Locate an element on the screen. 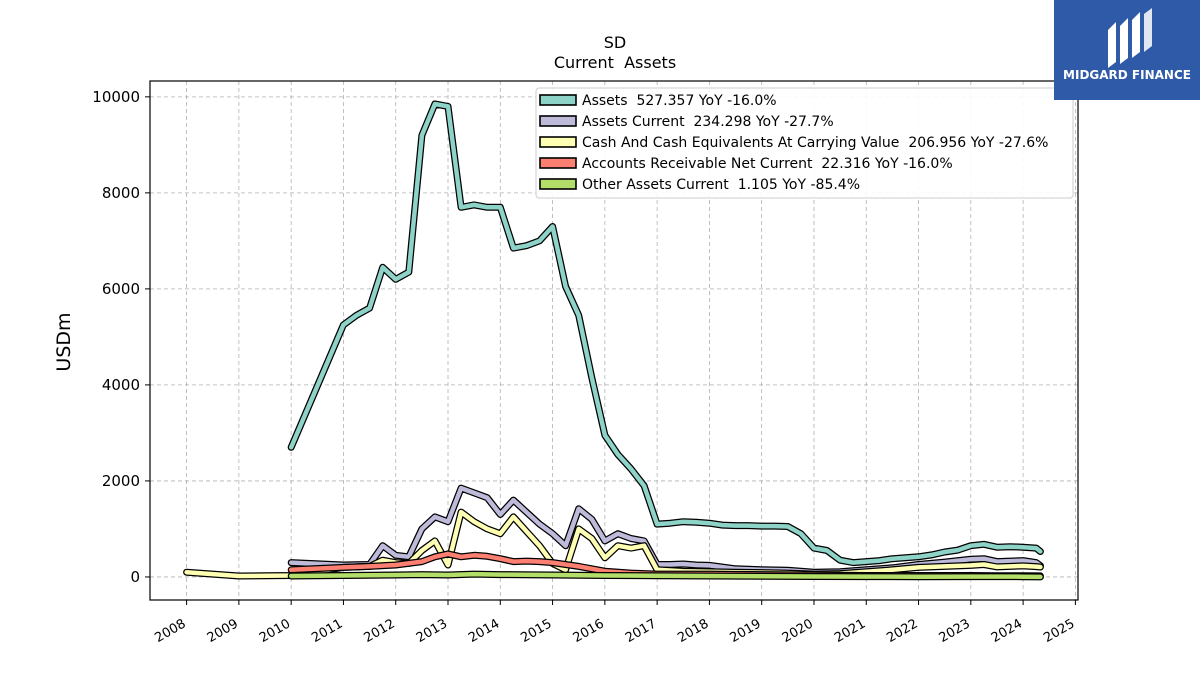  x-tick-label-10: 2018 is located at coordinates (693, 631).